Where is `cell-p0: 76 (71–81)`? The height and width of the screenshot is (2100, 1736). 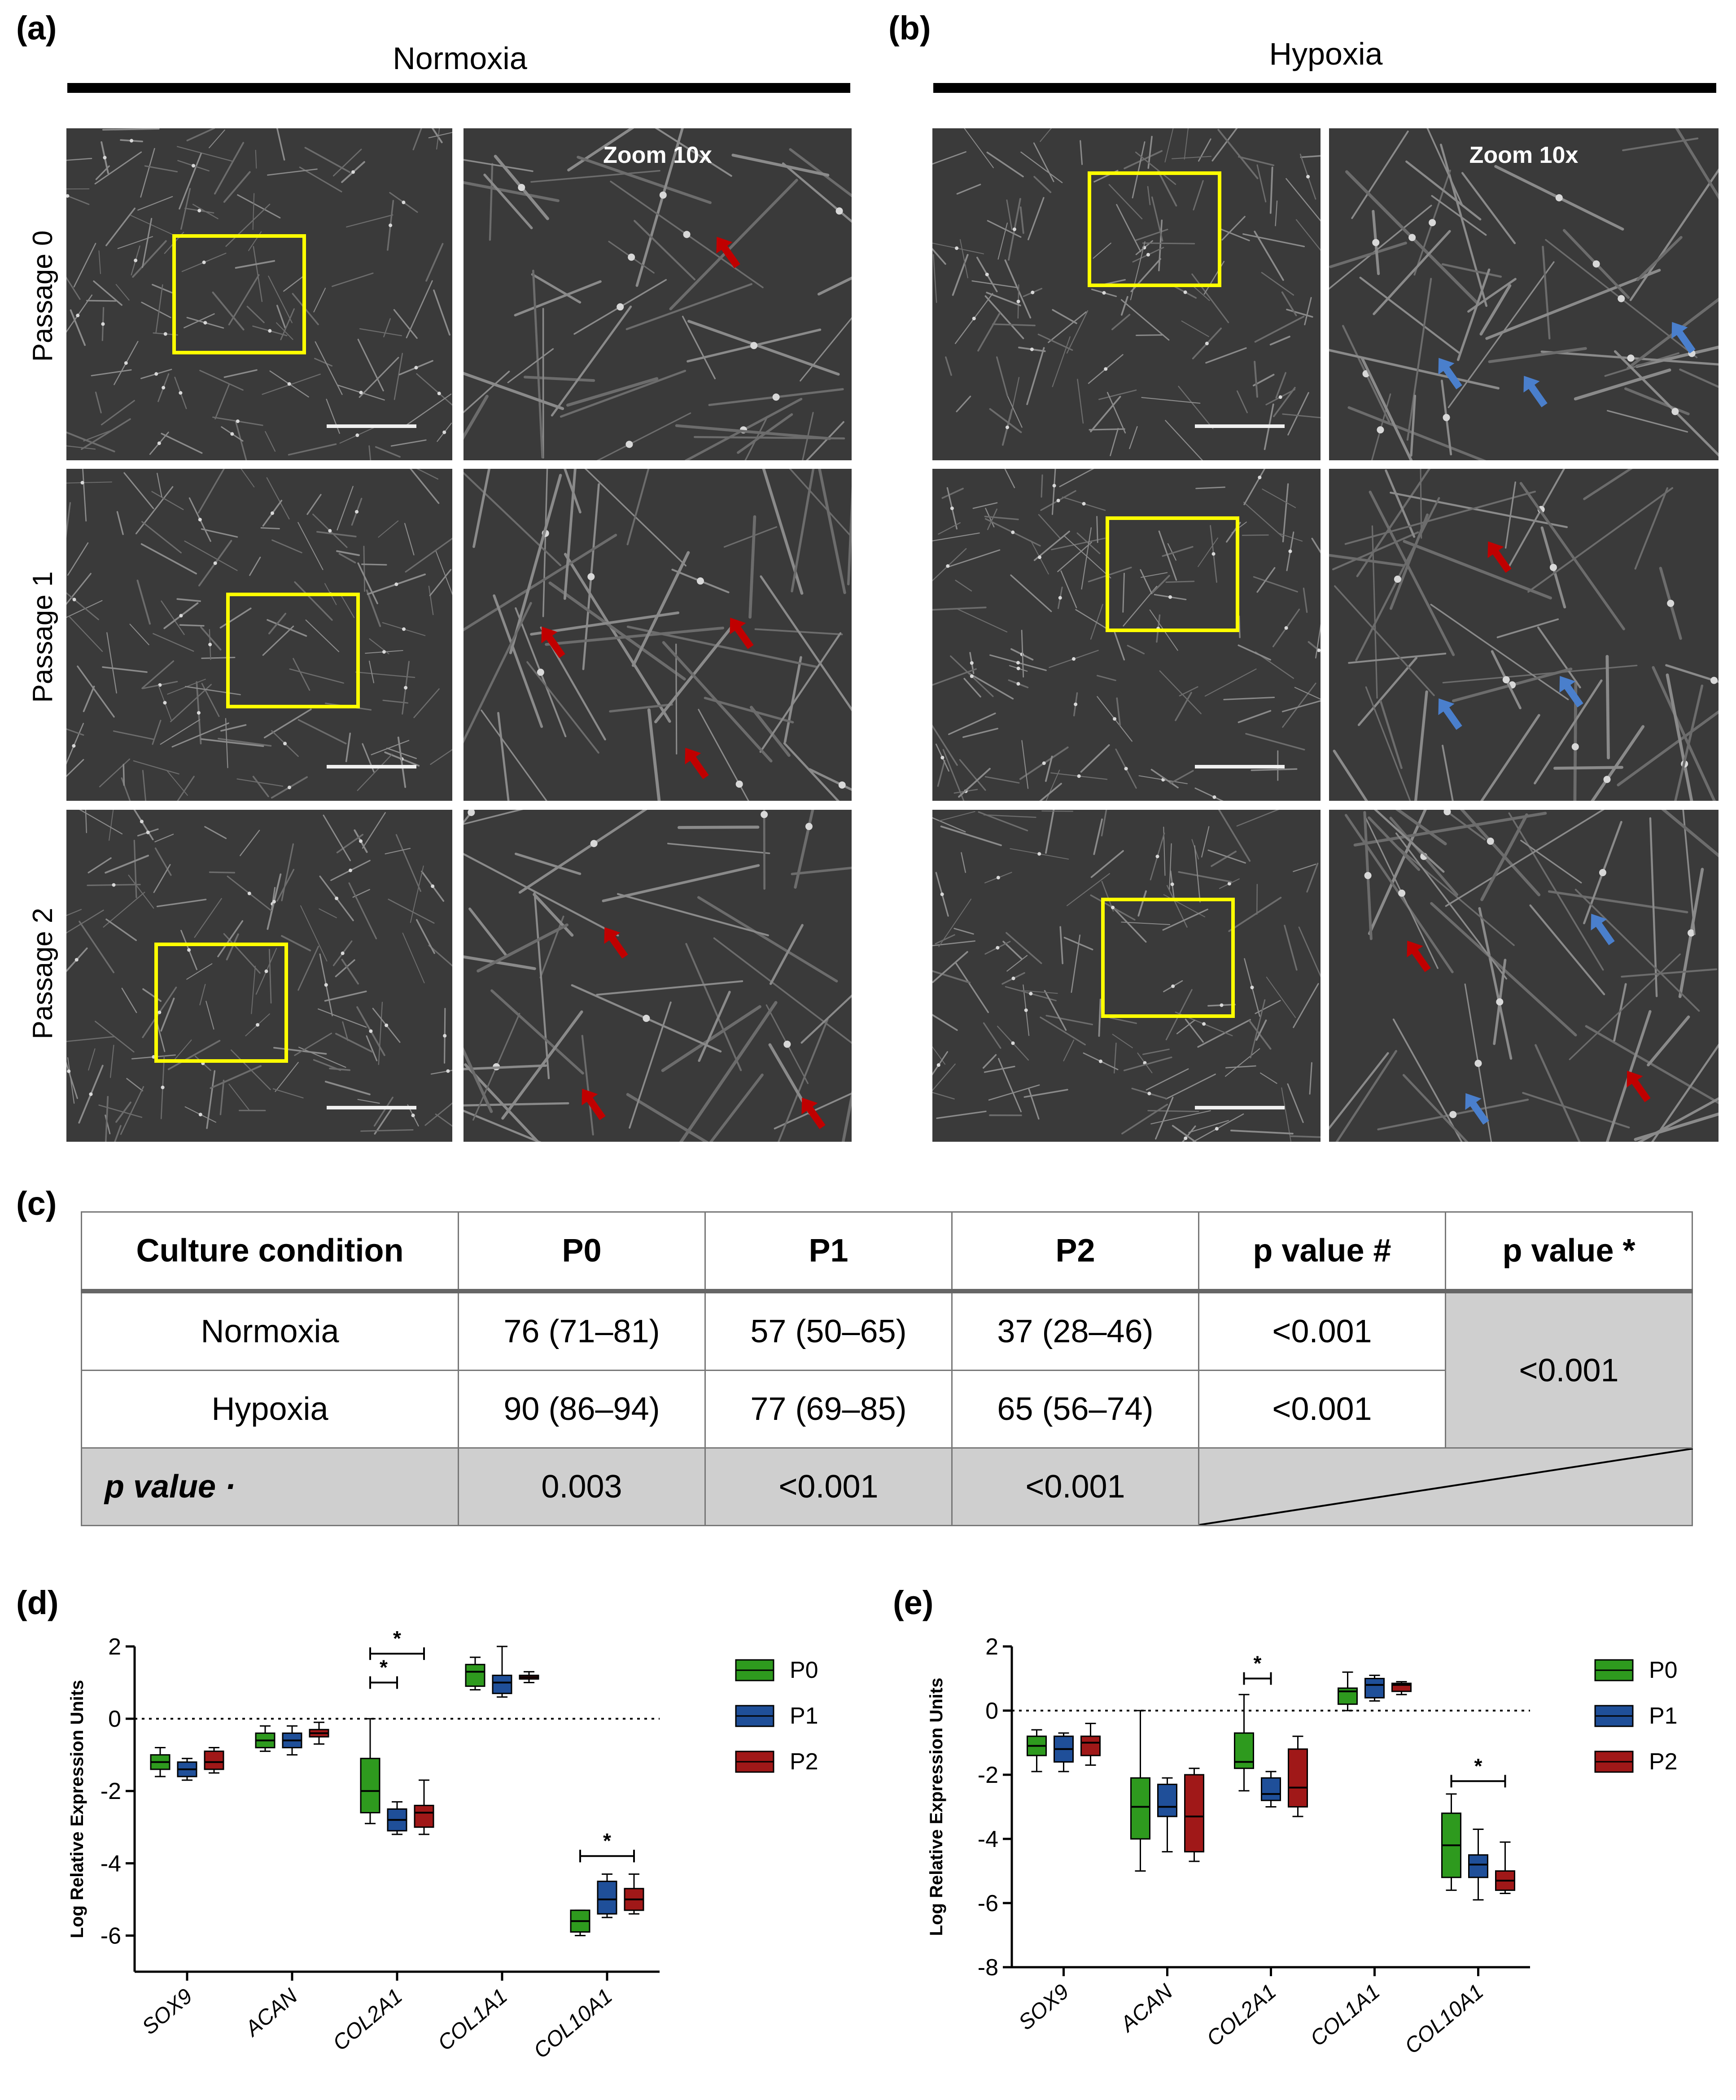
cell-p0: 76 (71–81) is located at coordinates (582, 1330).